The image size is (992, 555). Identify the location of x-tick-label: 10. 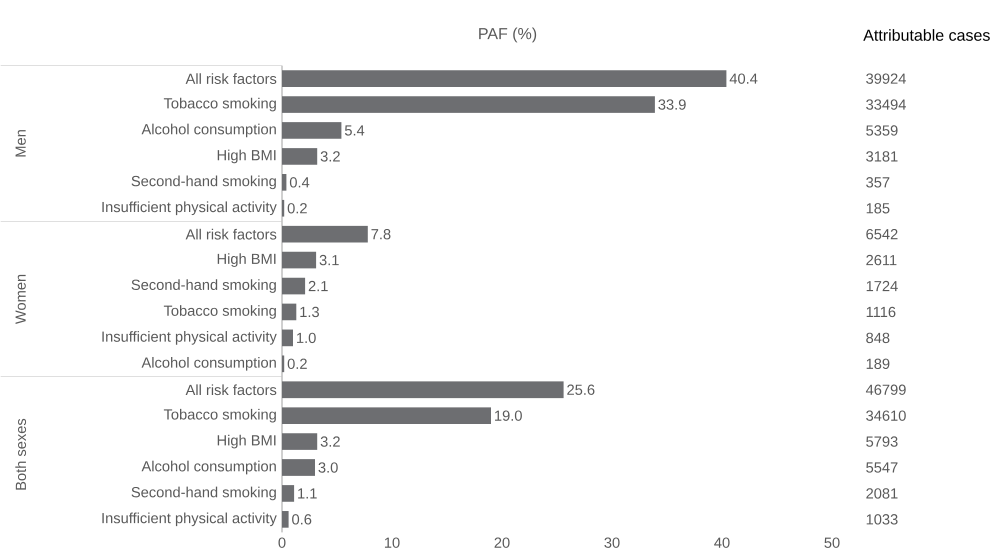
(392, 542).